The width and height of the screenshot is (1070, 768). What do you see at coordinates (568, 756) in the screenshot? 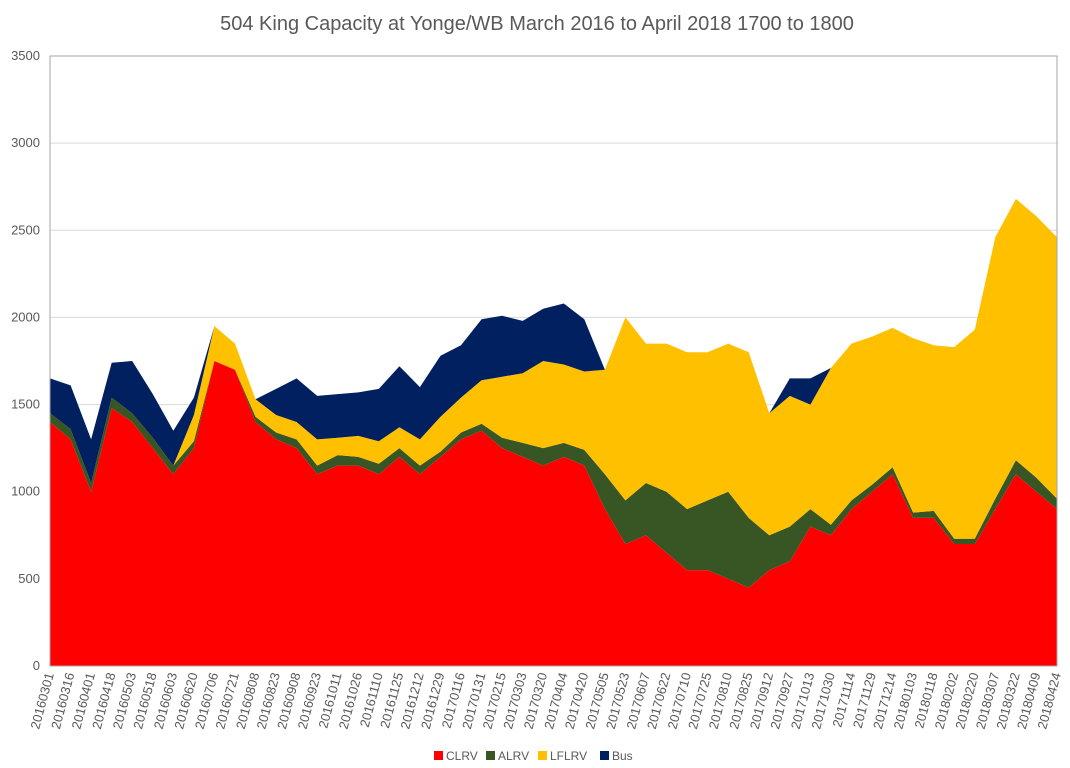
I see `legend-label-lflrv: LFLRV` at bounding box center [568, 756].